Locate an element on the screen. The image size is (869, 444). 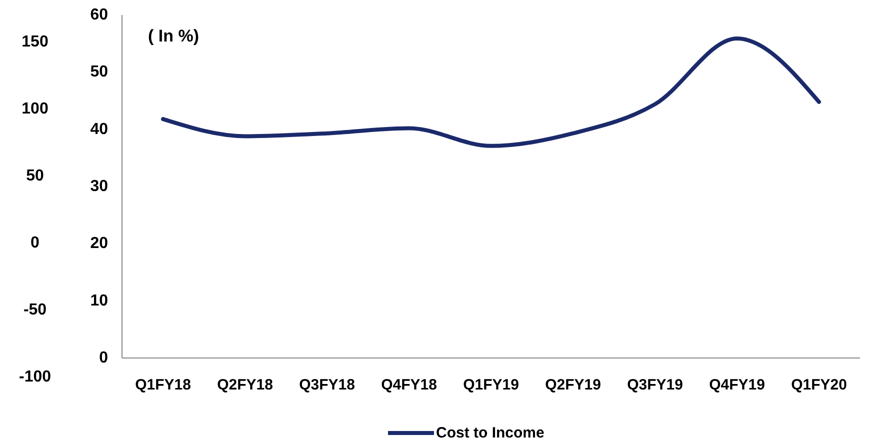
x-tick-label: Q4FY19 is located at coordinates (737, 385).